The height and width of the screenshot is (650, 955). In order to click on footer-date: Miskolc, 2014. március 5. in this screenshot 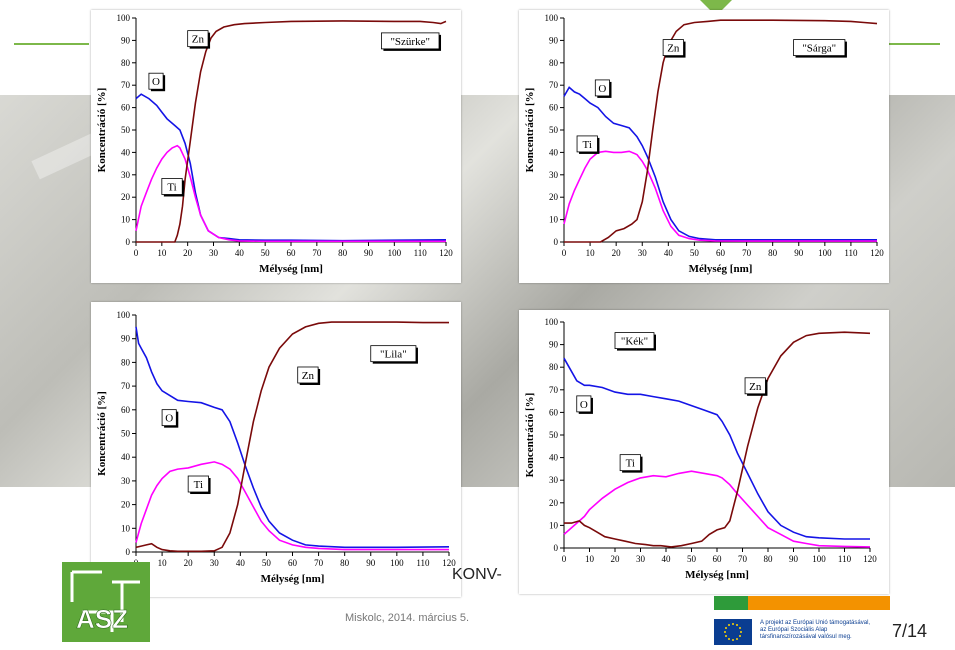, I will do `click(407, 618)`.